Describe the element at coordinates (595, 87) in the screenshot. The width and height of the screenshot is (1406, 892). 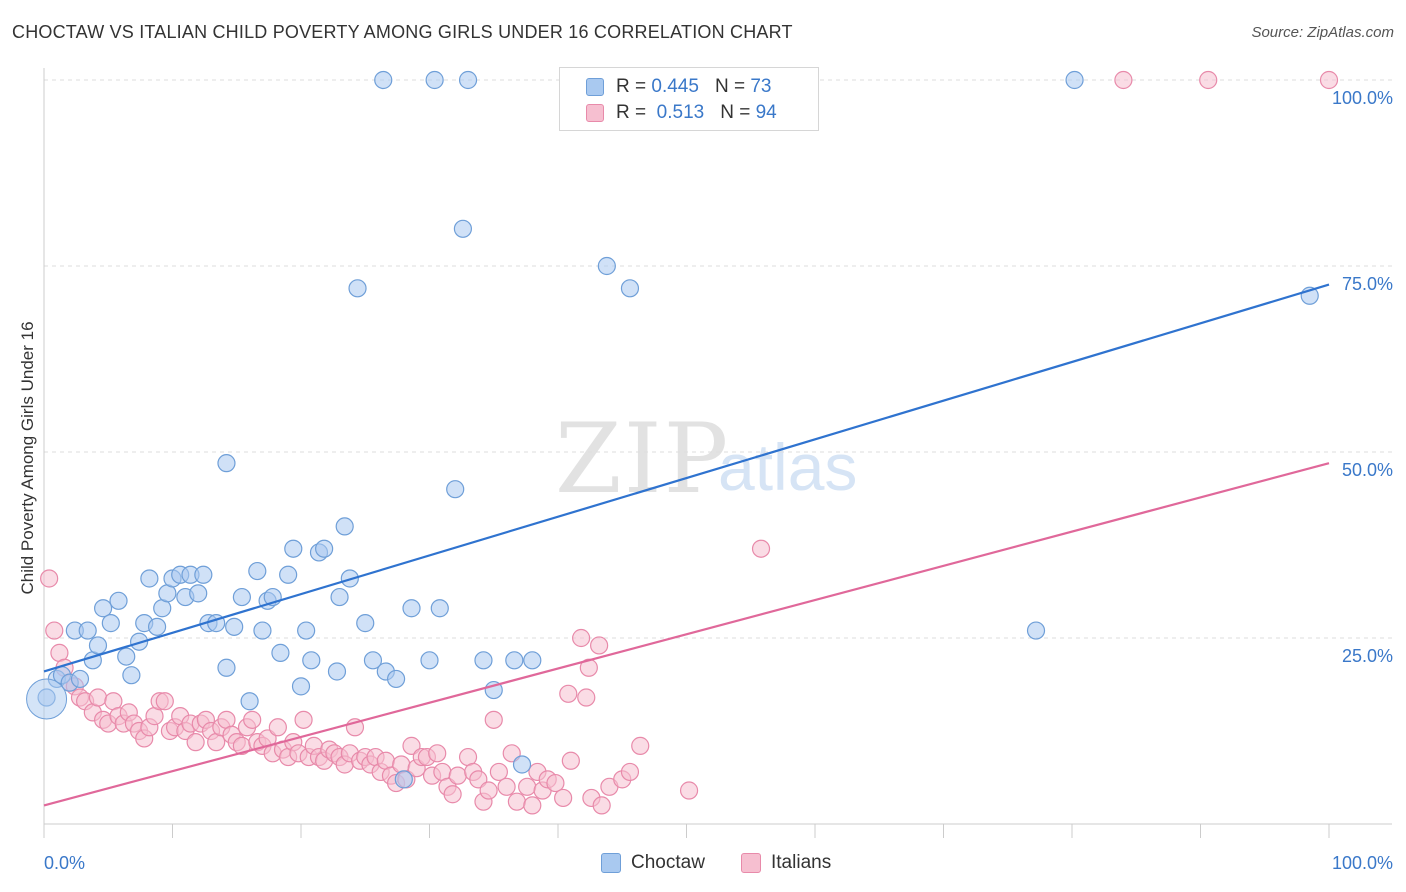
I see `choctaw-swatch` at that location.